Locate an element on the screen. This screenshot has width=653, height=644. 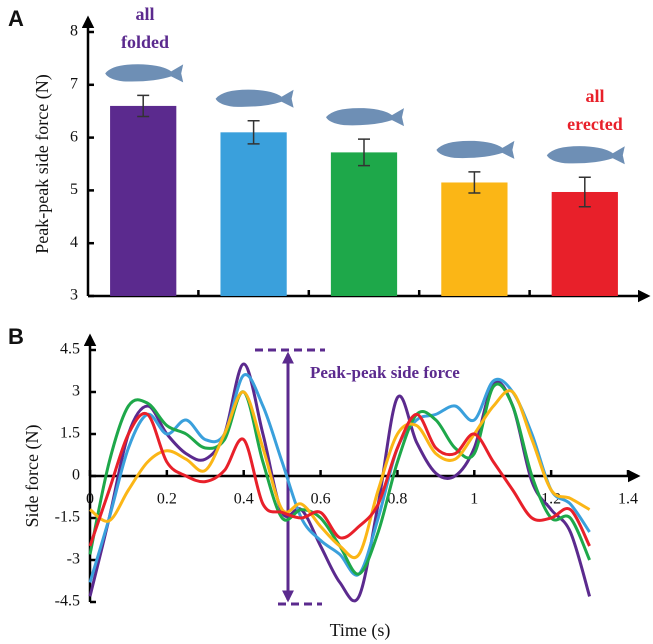
y-tick-label: 8 is located at coordinates (74, 31).